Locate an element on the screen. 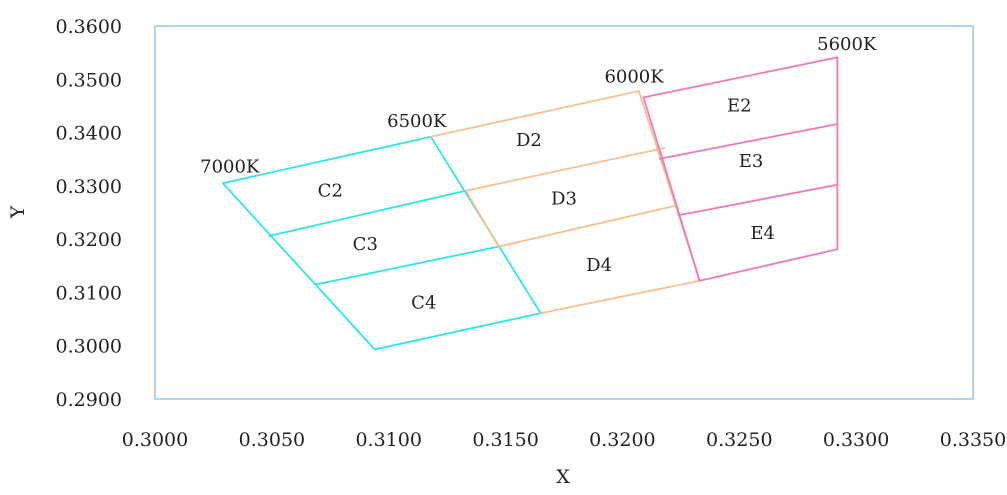  cct-label-6500k: 6500K is located at coordinates (417, 121).